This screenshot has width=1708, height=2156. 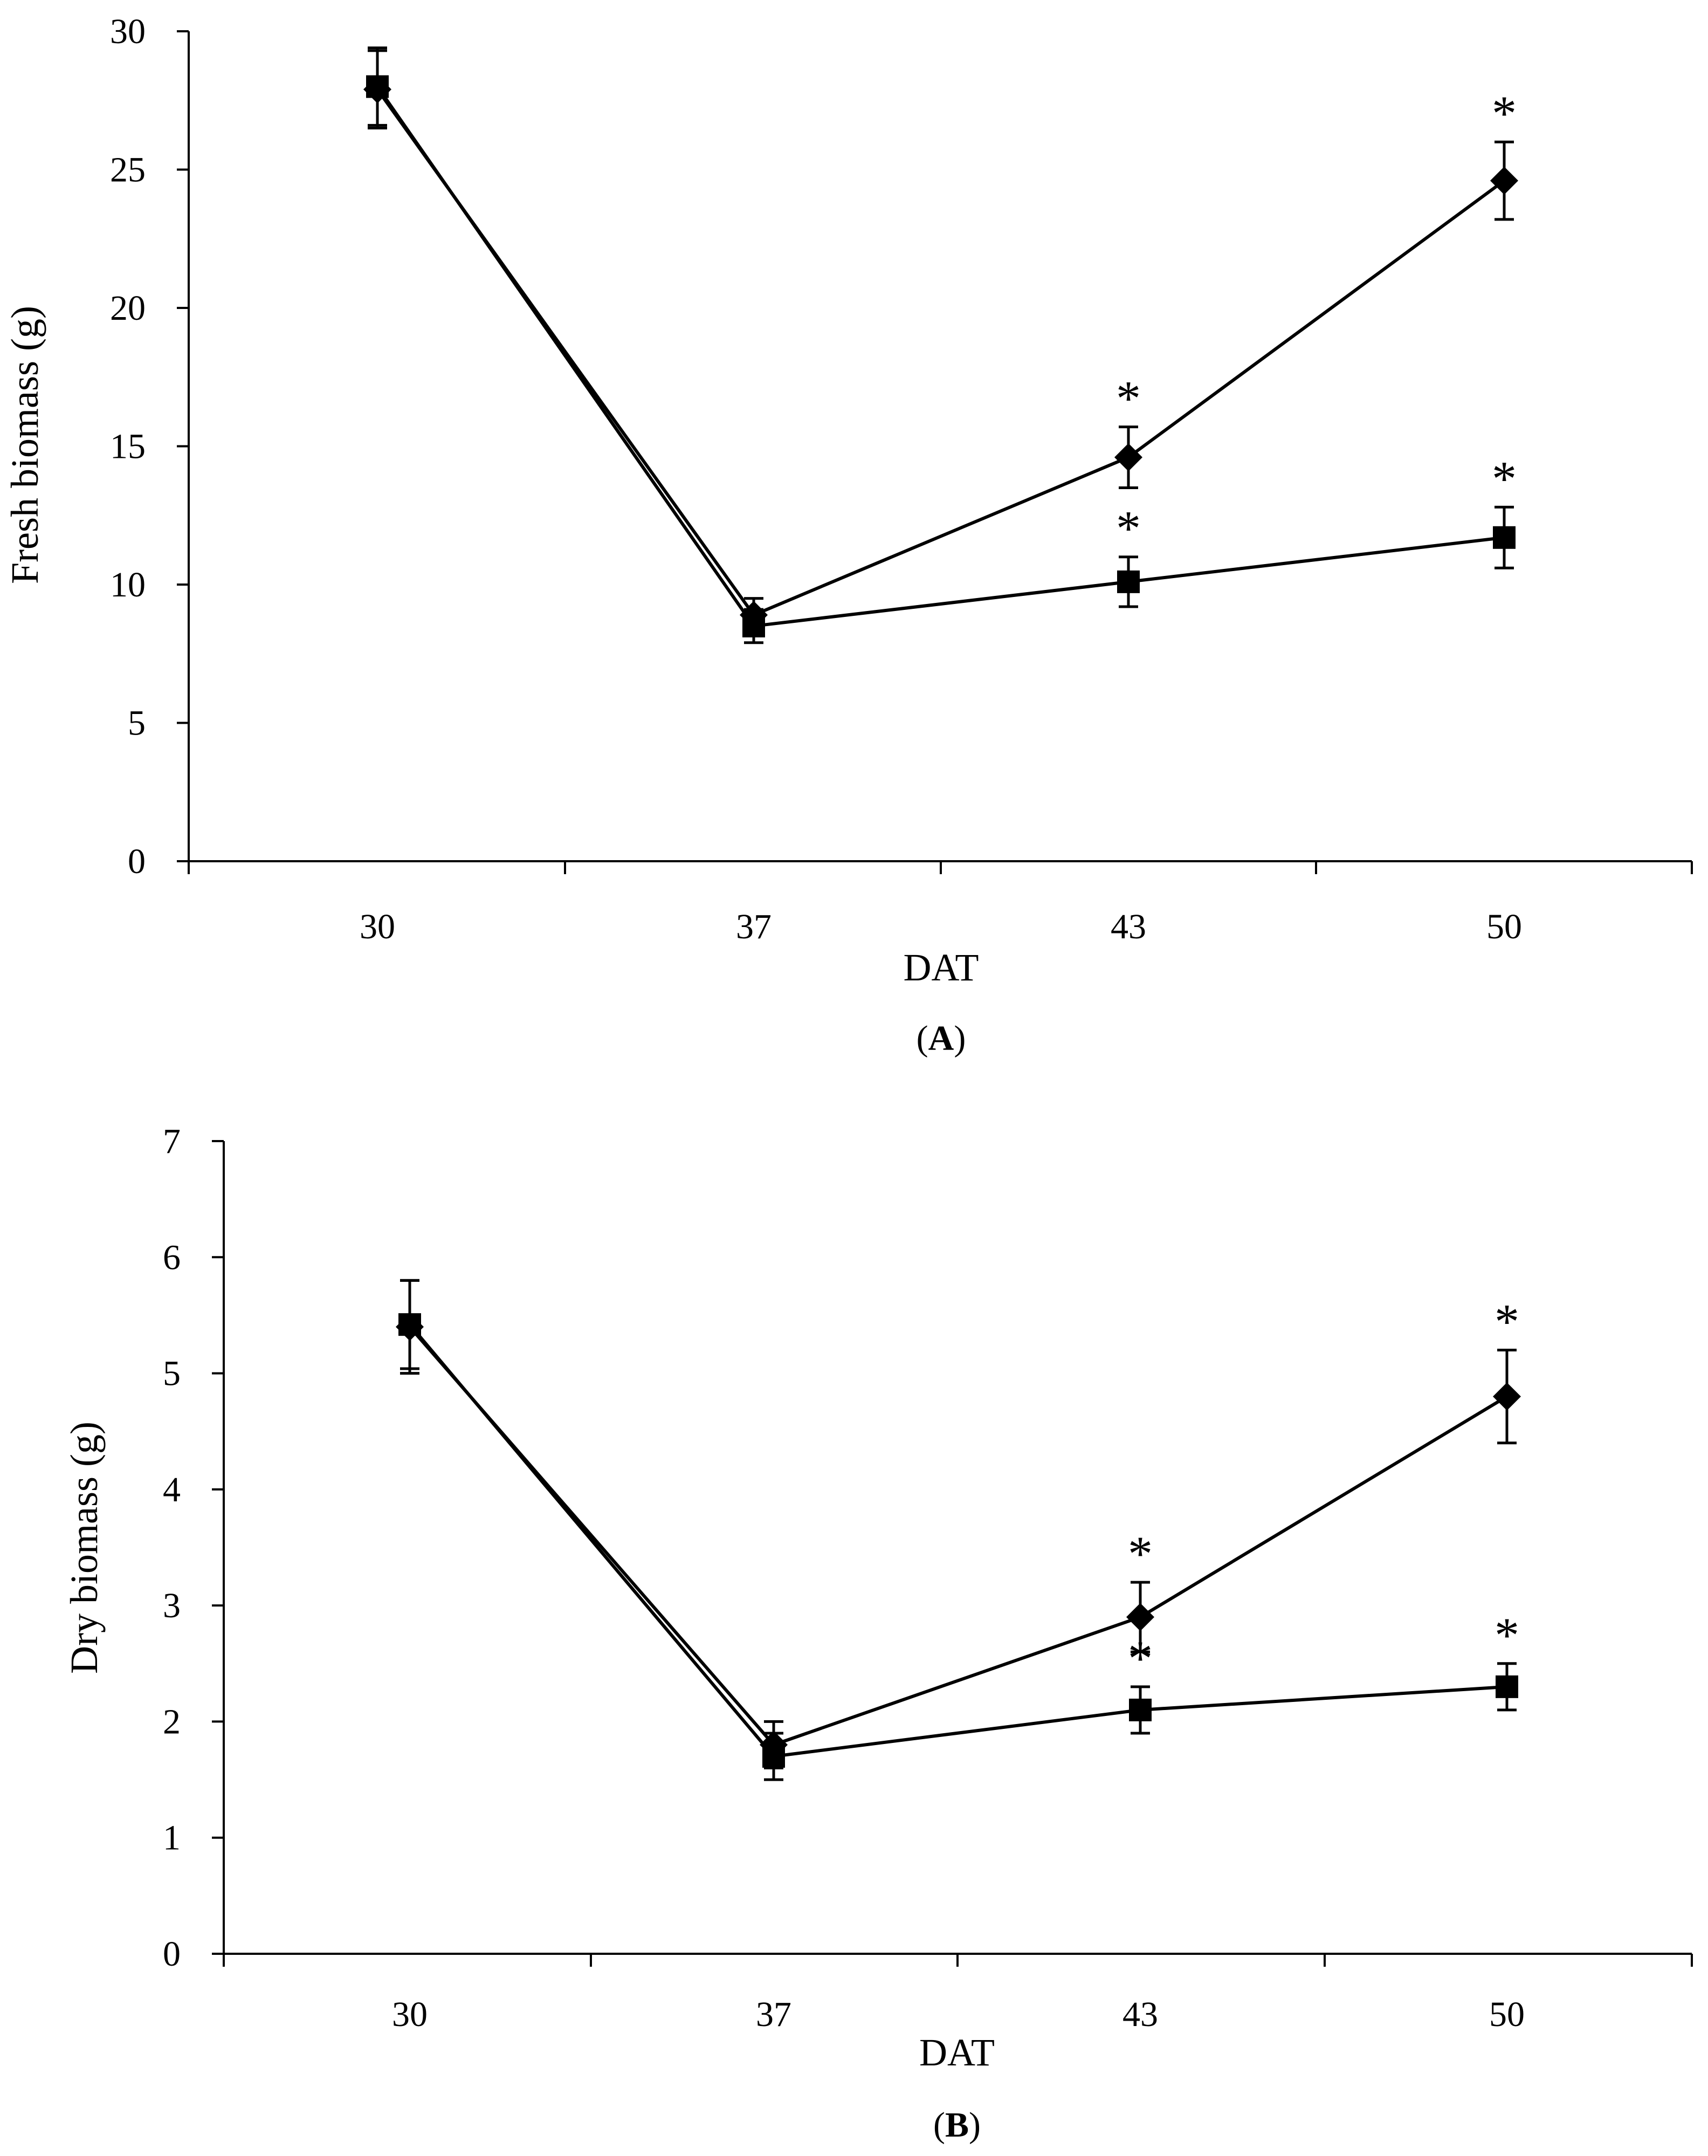 What do you see at coordinates (942, 1039) in the screenshot?
I see `panel-label: (A)` at bounding box center [942, 1039].